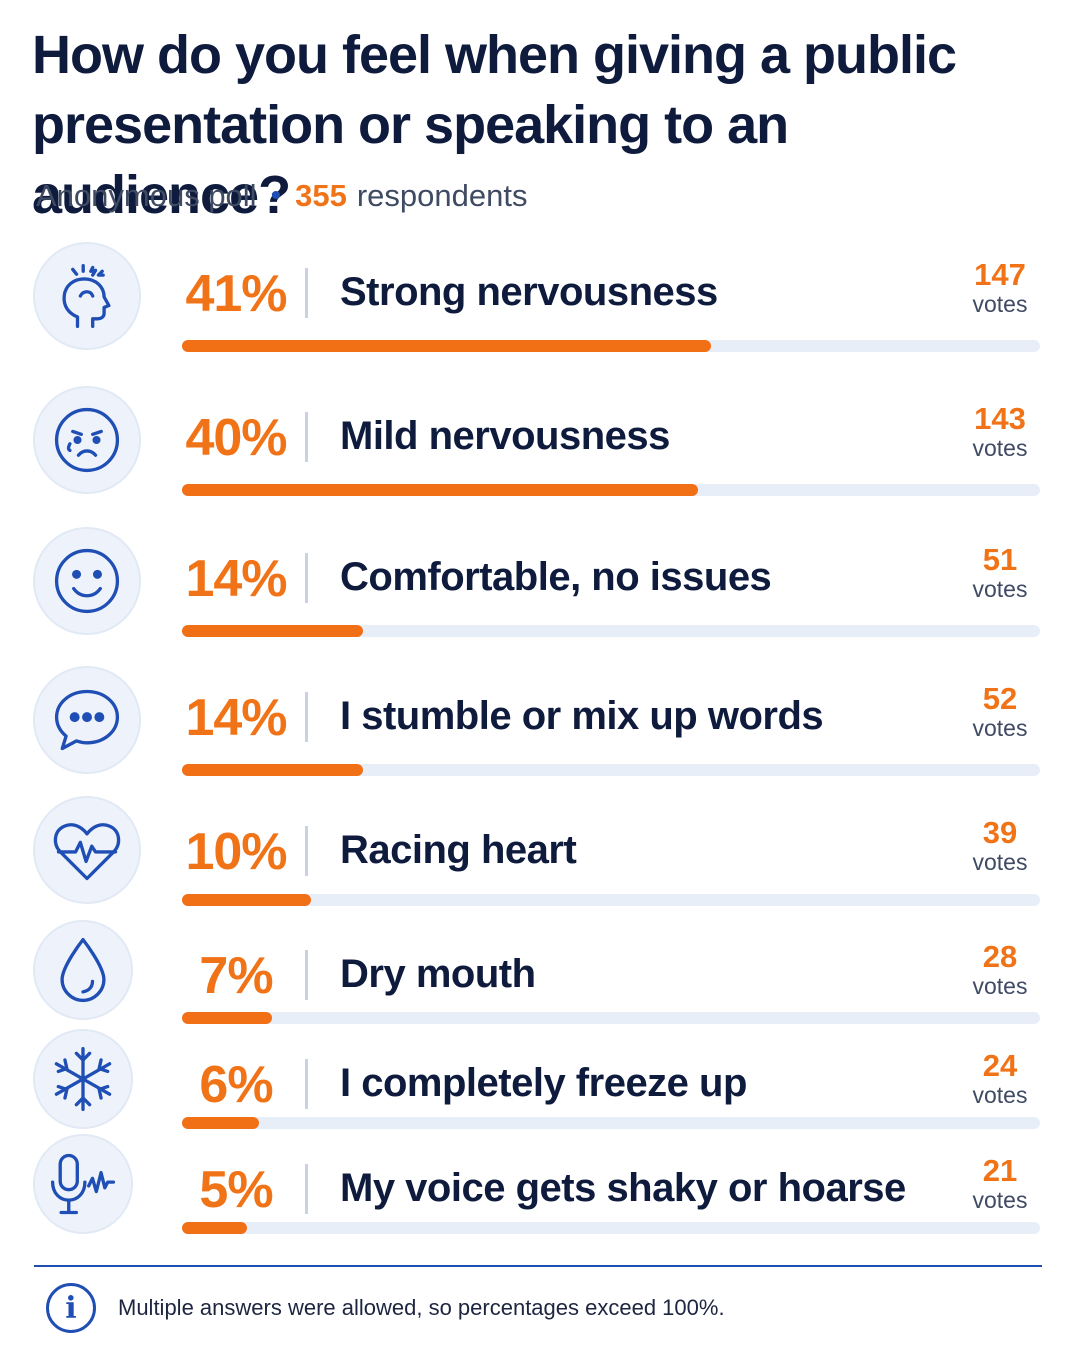  I want to click on vote-count: 143 votes, so click(1000, 431).